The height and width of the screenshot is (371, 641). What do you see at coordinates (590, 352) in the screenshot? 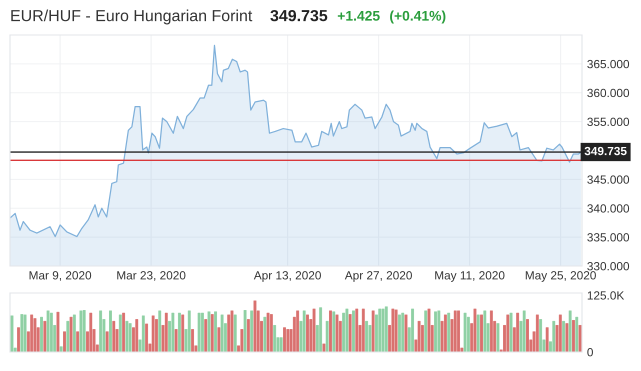
I see `y-tick-label: 0` at bounding box center [590, 352].